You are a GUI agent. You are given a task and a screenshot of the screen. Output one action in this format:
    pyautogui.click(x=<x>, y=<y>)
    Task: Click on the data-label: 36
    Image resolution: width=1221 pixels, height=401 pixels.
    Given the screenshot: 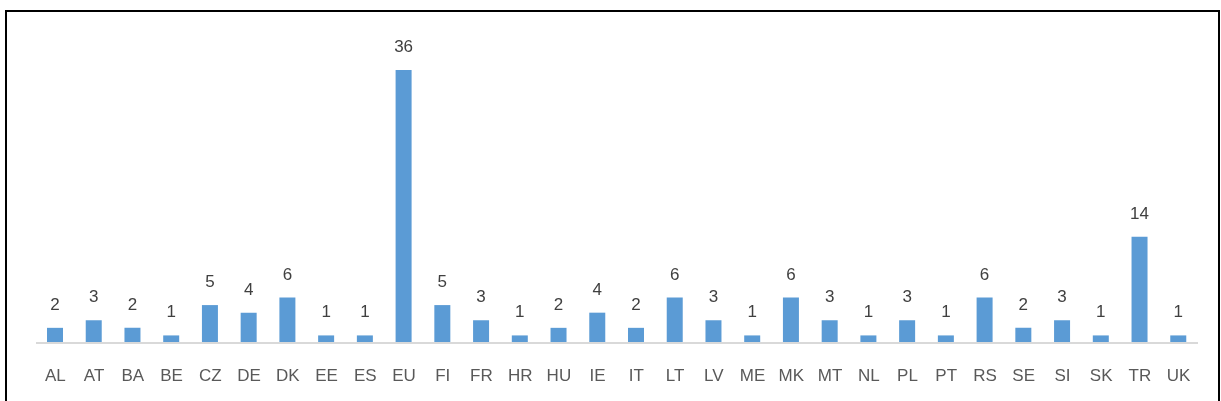 What is the action you would take?
    pyautogui.click(x=404, y=46)
    